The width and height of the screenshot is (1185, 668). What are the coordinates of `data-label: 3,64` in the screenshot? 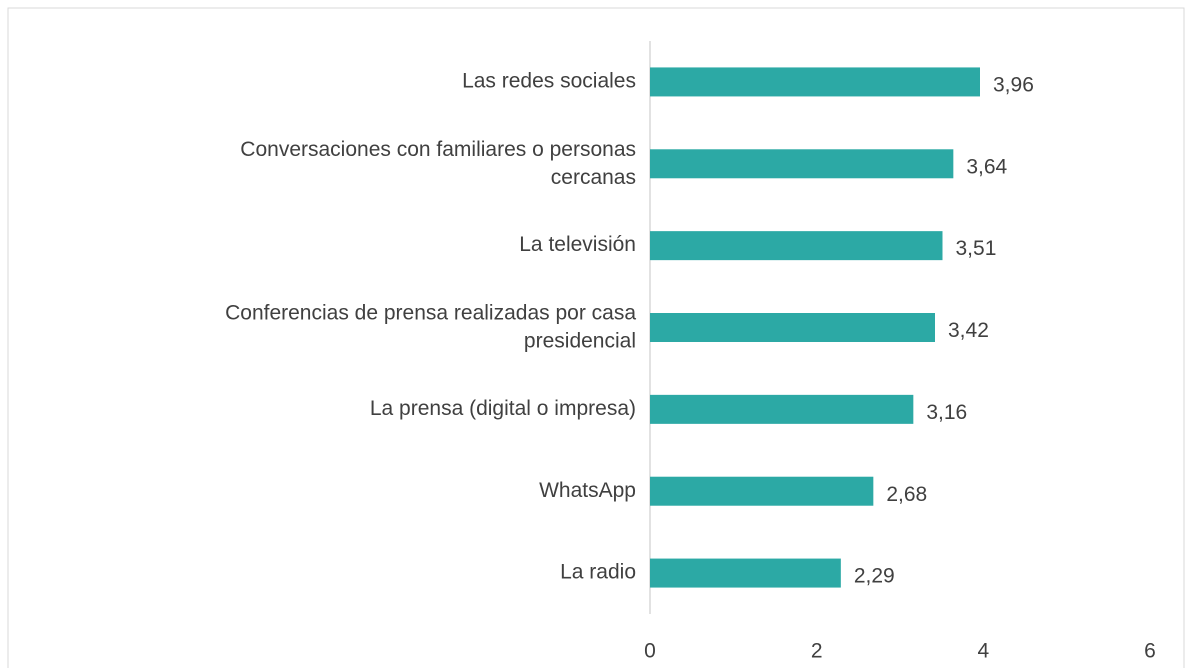 It's located at (986, 166).